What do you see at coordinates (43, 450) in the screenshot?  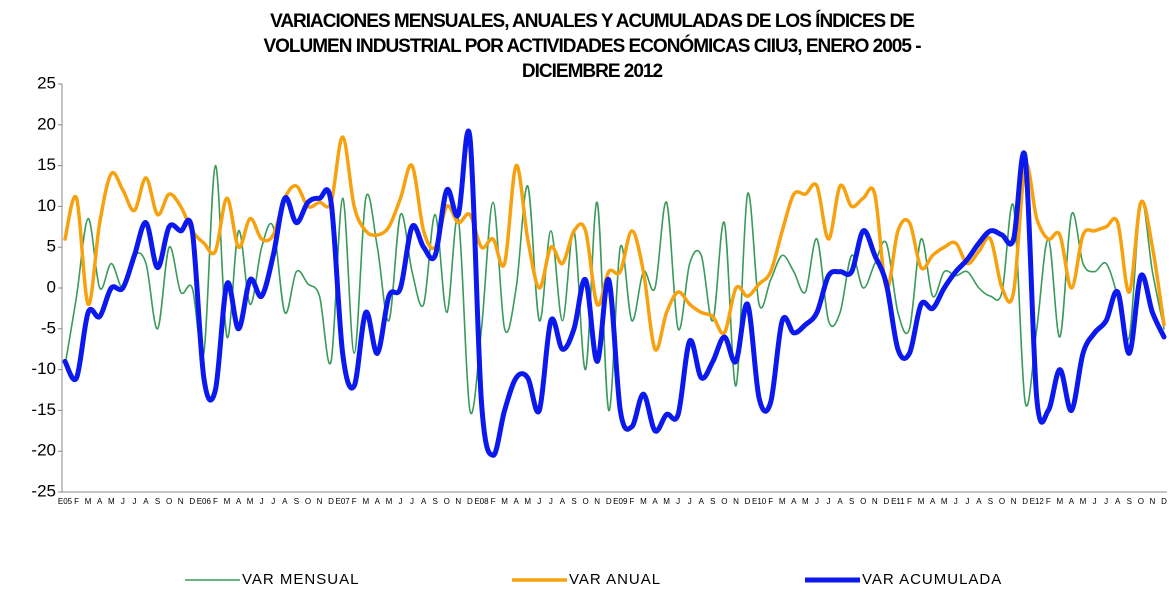 I see `y-tick-label: -20` at bounding box center [43, 450].